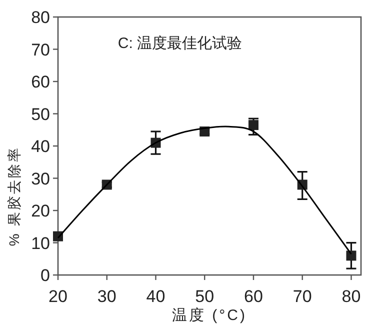 The height and width of the screenshot is (331, 369). What do you see at coordinates (40, 82) in the screenshot?
I see `y-tick-label: 60` at bounding box center [40, 82].